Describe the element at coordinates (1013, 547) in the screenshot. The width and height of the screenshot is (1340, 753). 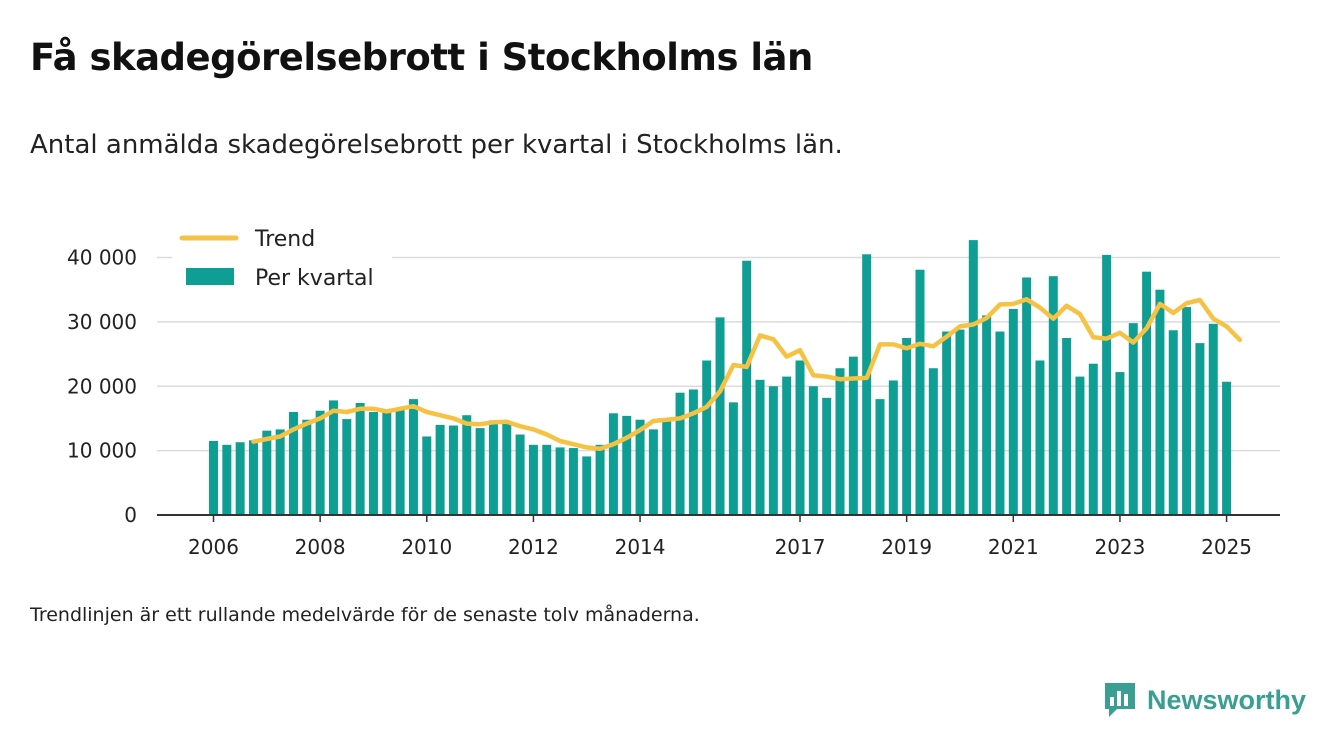
I see `x-tick-label-2021: 2021` at that location.